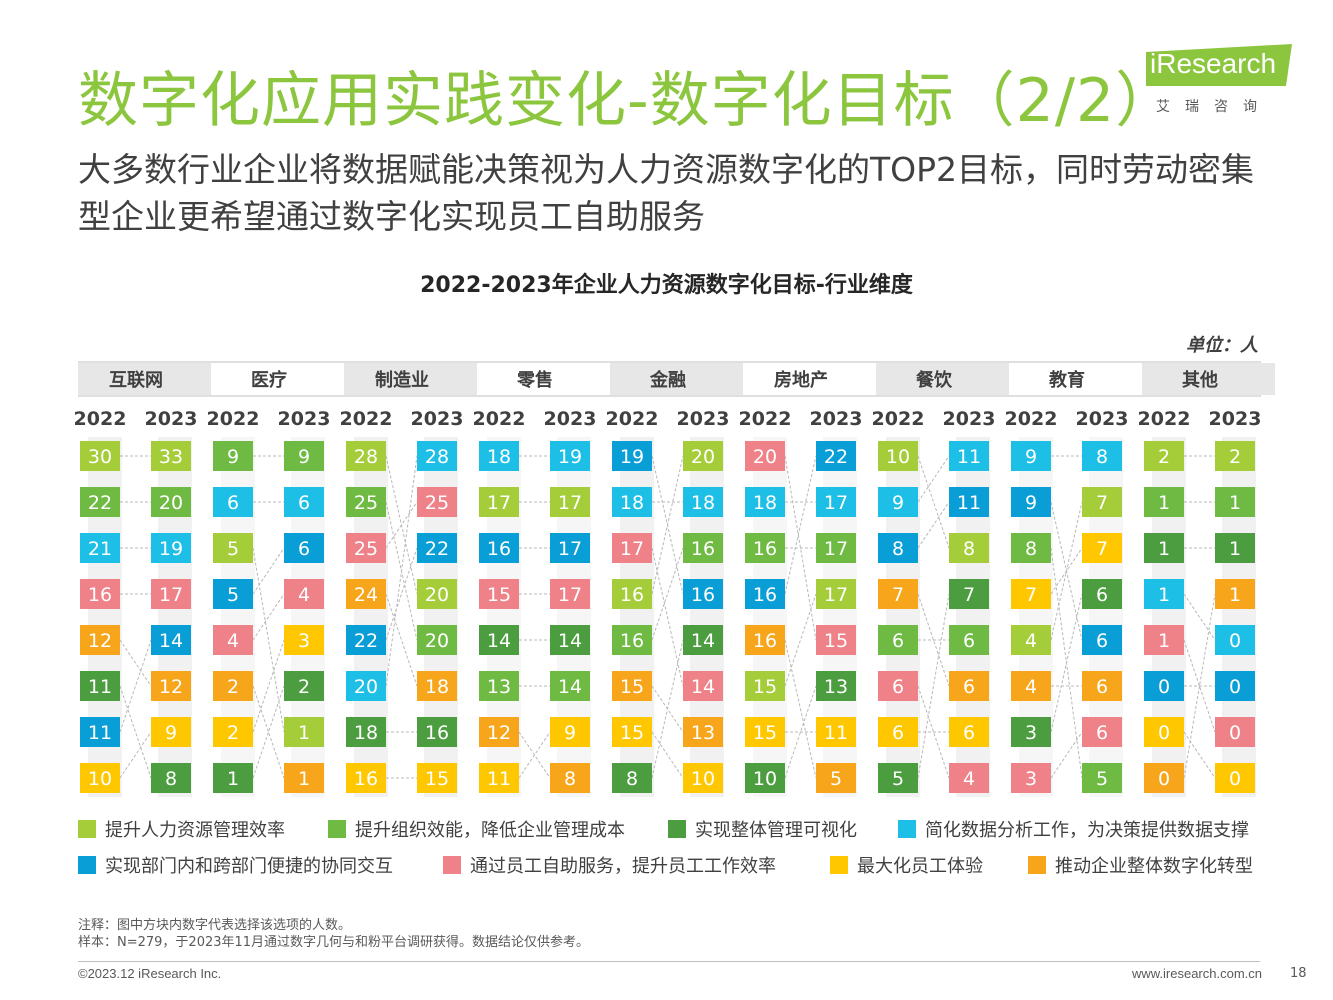 This screenshot has width=1333, height=1000. What do you see at coordinates (1196, 973) in the screenshot?
I see `footer-url: www.iresearch.com.cn` at bounding box center [1196, 973].